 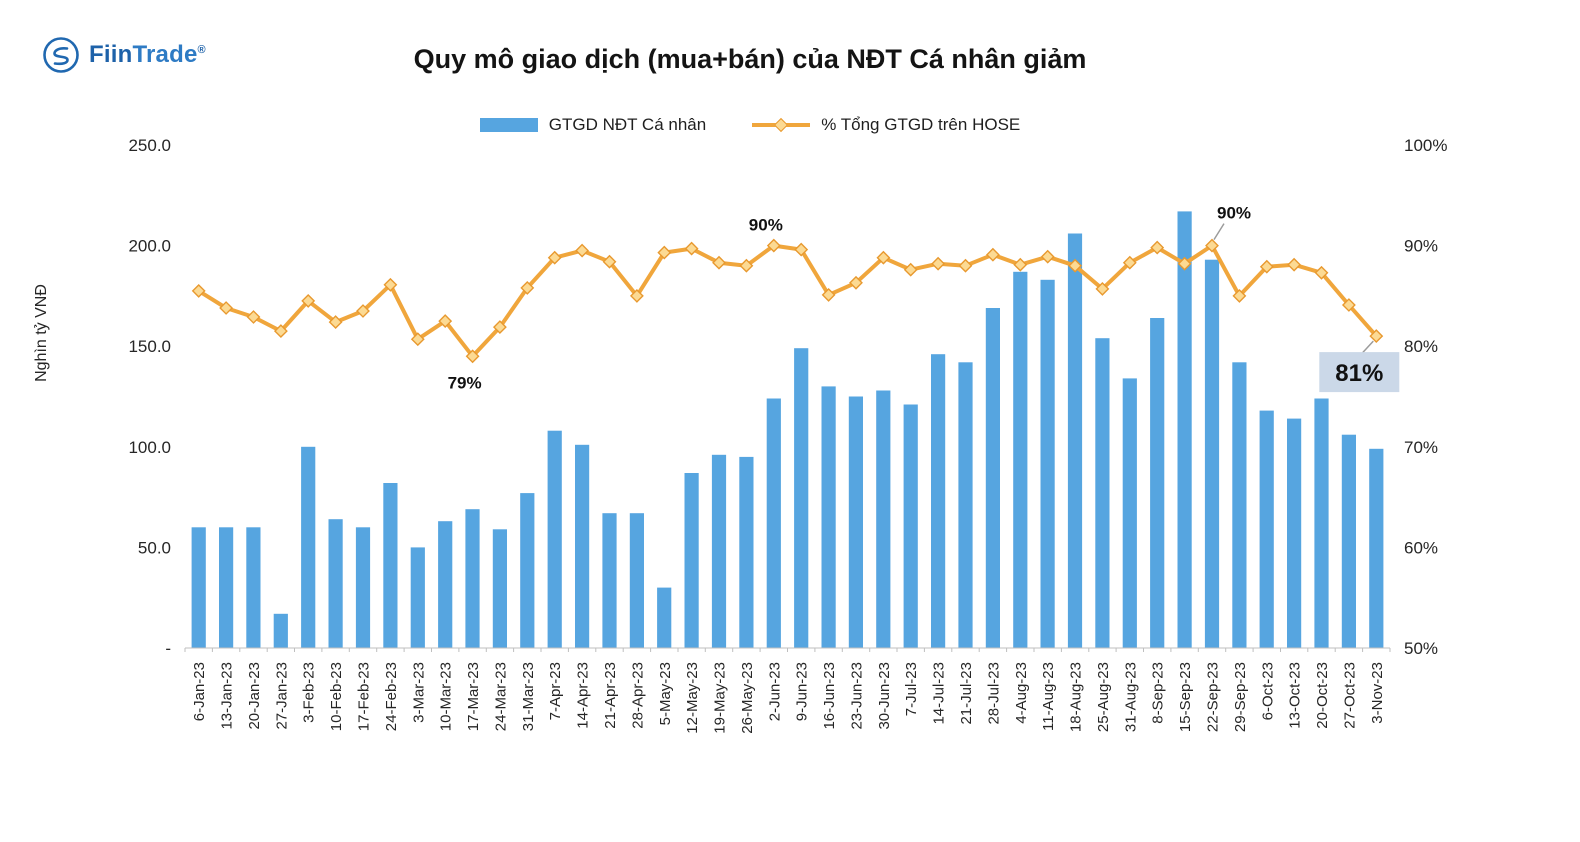 What do you see at coordinates (309, 692) in the screenshot?
I see `x-axis-label: 3-Feb-23` at bounding box center [309, 692].